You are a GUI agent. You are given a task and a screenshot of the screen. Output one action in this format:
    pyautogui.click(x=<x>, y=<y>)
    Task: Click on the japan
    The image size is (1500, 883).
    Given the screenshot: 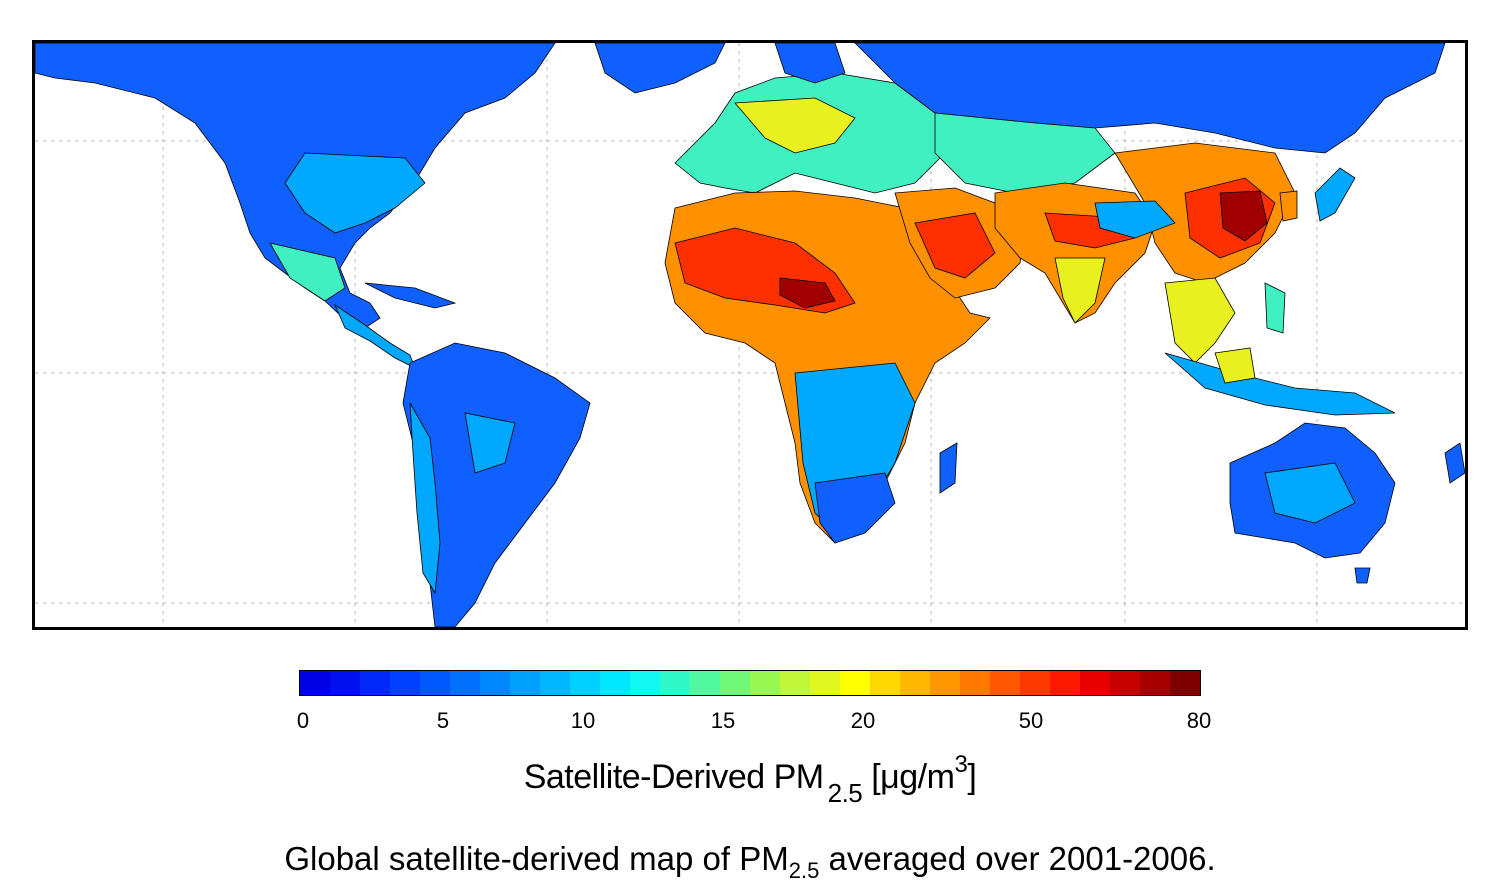 What is the action you would take?
    pyautogui.click(x=1335, y=194)
    